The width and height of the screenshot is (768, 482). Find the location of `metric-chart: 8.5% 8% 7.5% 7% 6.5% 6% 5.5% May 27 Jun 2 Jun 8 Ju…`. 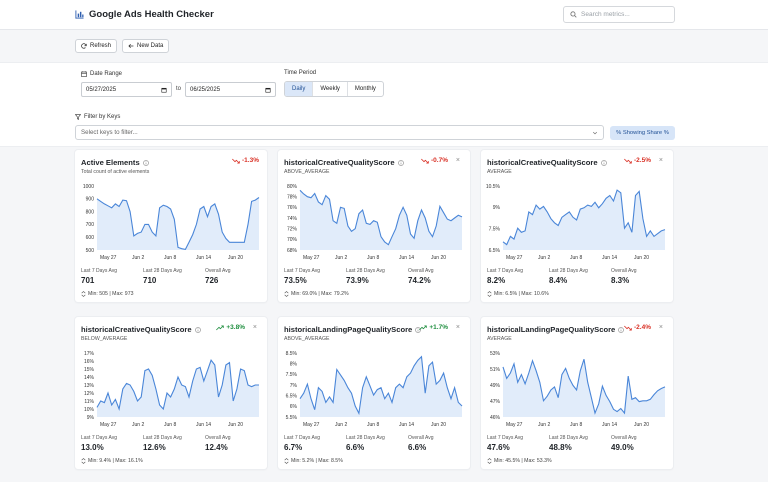

metric-chart: 8.5% 8% 7.5% 7% 6.5% 6% 5.5% May 27 Jun 2 Jun 8 Ju… is located at coordinates (374, 389).